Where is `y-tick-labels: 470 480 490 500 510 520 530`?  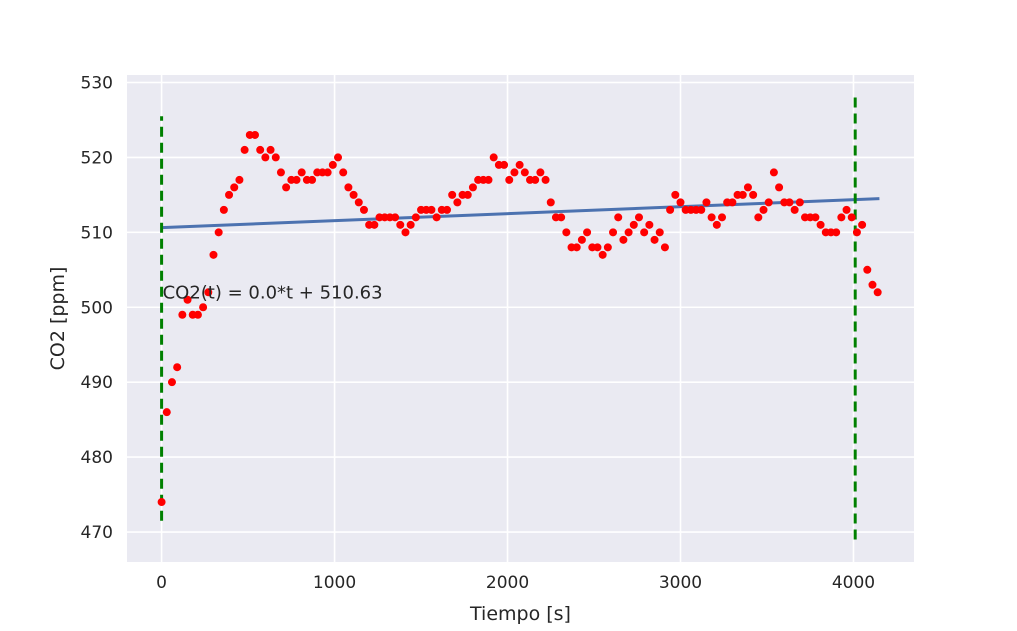 y-tick-labels: 470 480 490 500 510 520 530 is located at coordinates (97, 308).